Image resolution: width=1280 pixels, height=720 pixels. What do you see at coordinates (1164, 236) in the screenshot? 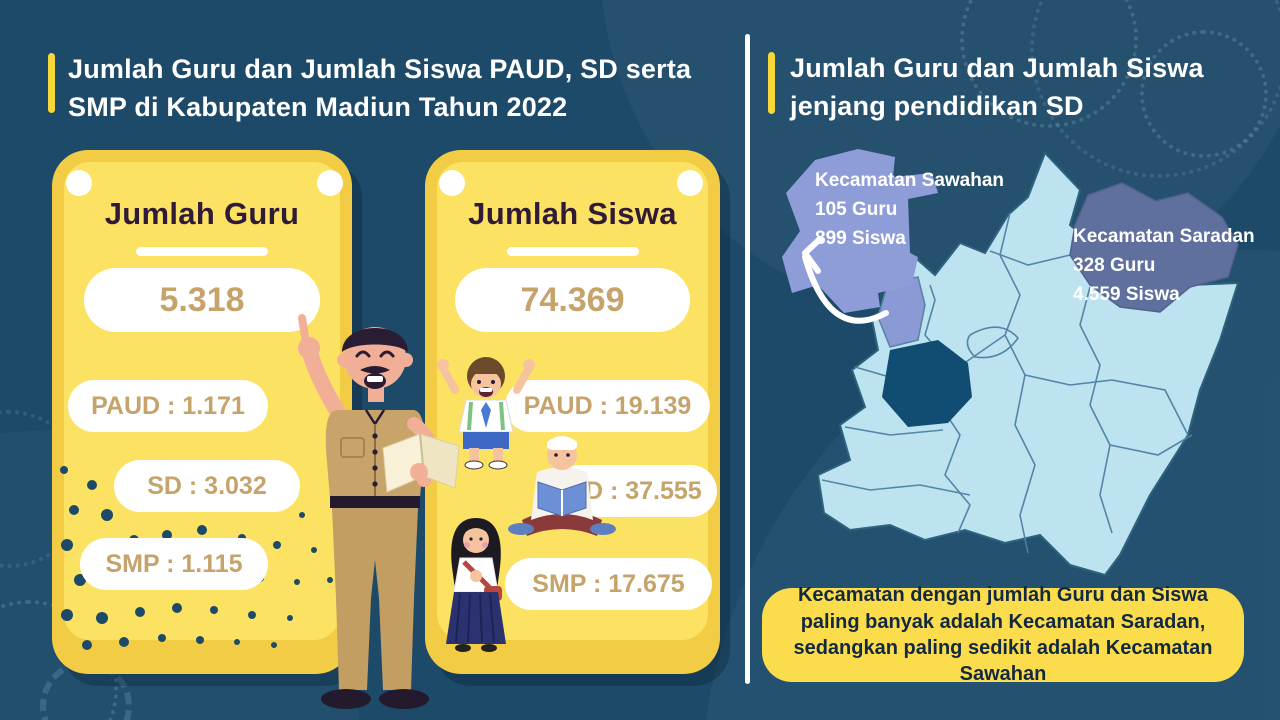
I see `saradan-name: Kecamatan Saradan` at bounding box center [1164, 236].